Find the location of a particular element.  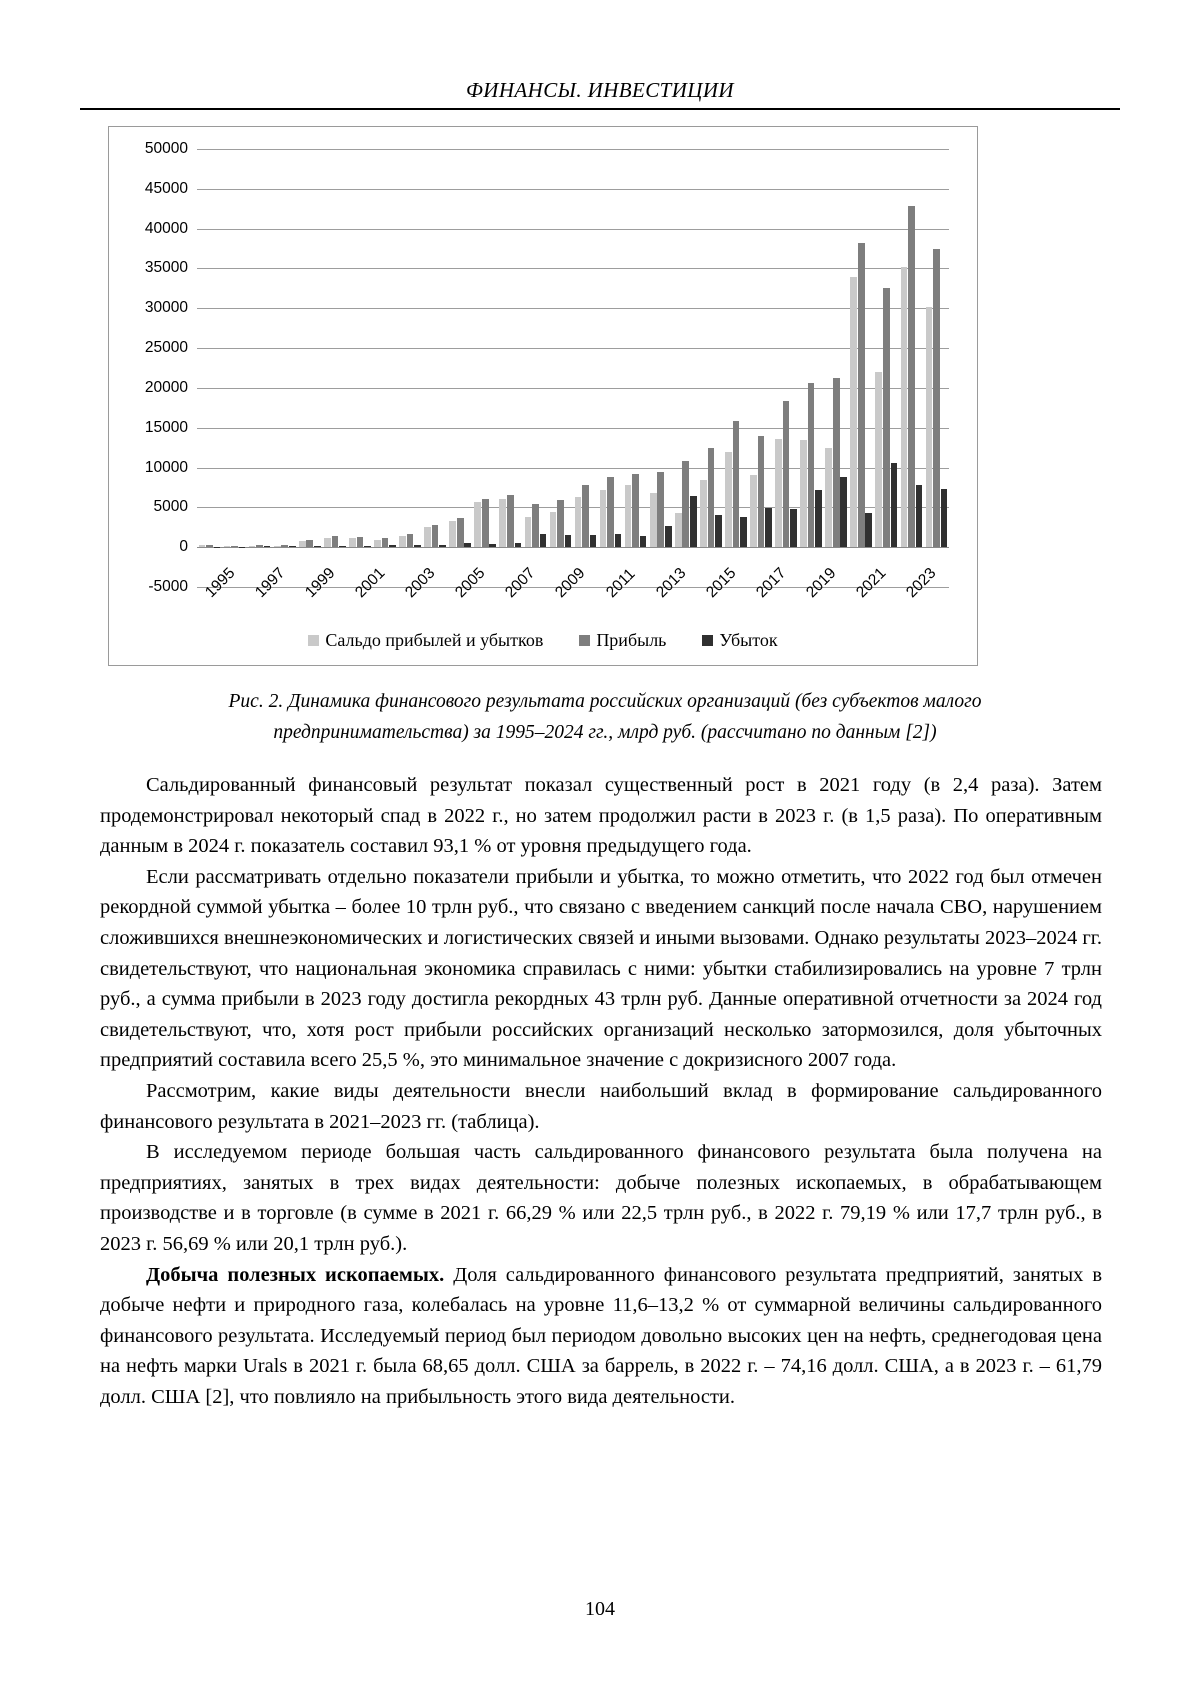

paragraph-lead: Добыча полезных ископаемых. is located at coordinates (295, 1274).